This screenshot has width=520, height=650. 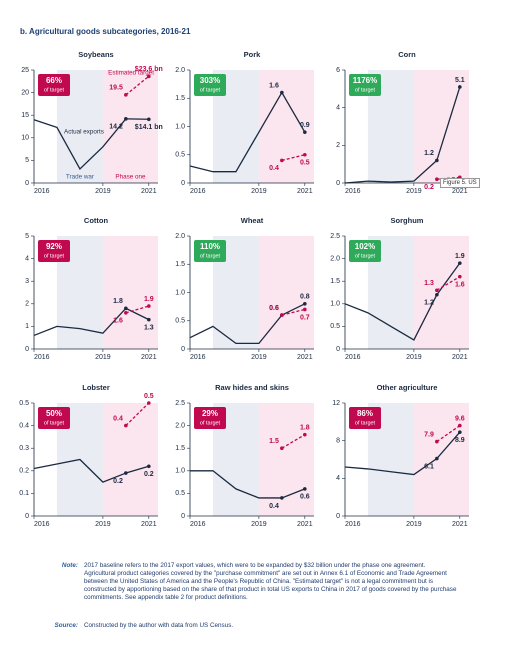 What do you see at coordinates (429, 303) in the screenshot?
I see `value-label: 1.2` at bounding box center [429, 303].